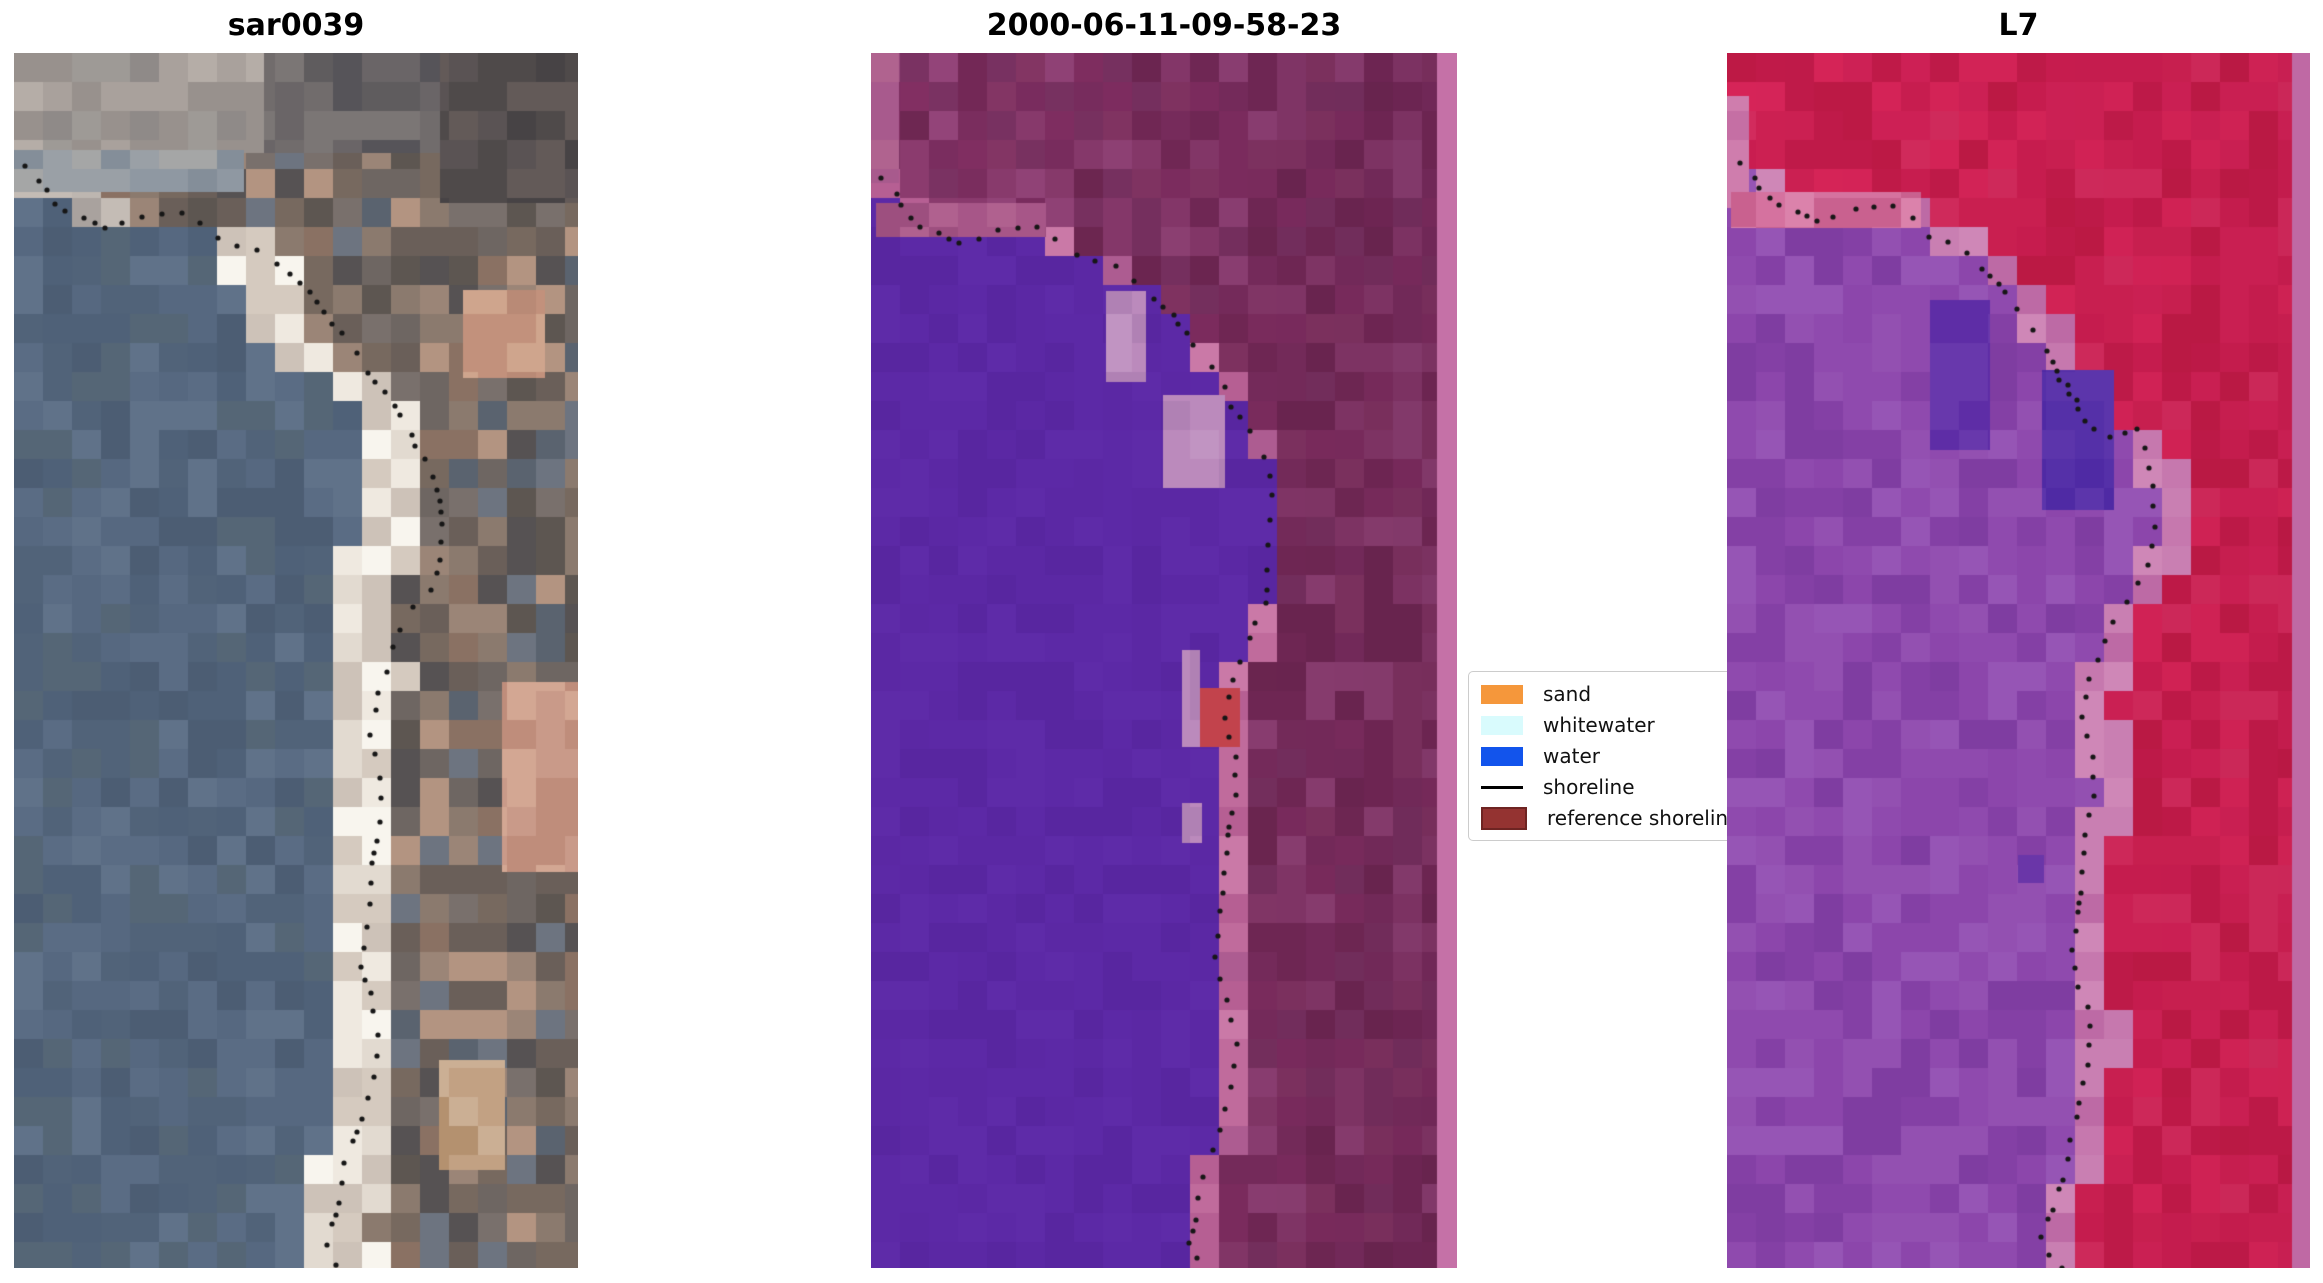  What do you see at coordinates (1502, 694) in the screenshot?
I see `sand-color-swatch` at bounding box center [1502, 694].